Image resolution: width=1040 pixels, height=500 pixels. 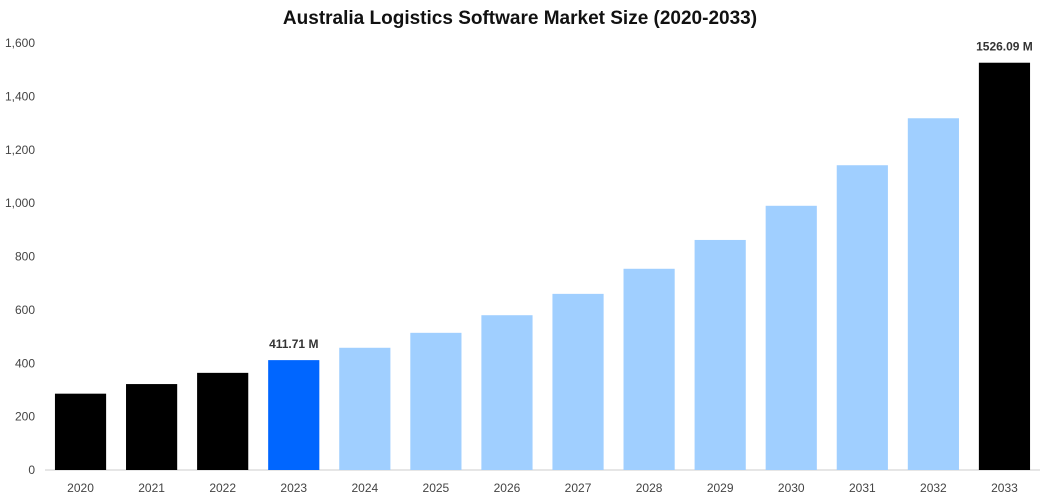 What do you see at coordinates (862, 488) in the screenshot?
I see `x-tick-label: 2031` at bounding box center [862, 488].